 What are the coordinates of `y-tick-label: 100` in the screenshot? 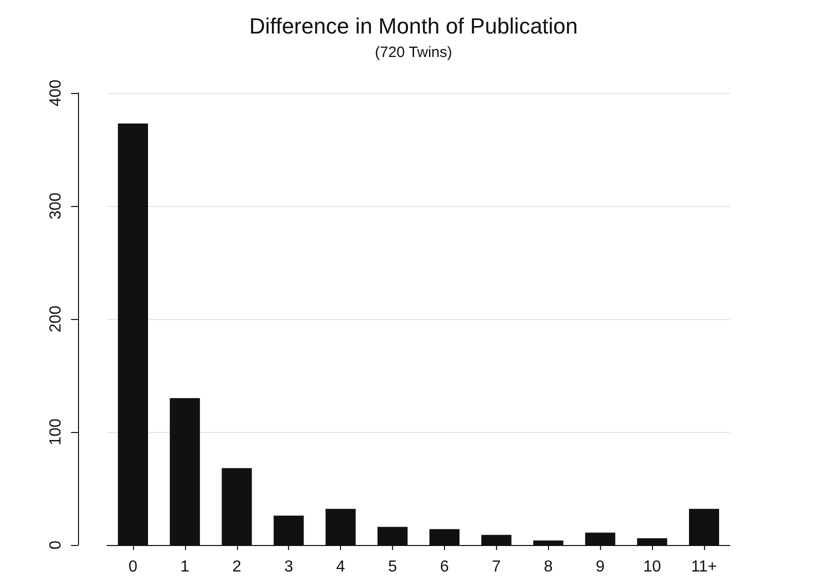 It's located at (56, 432).